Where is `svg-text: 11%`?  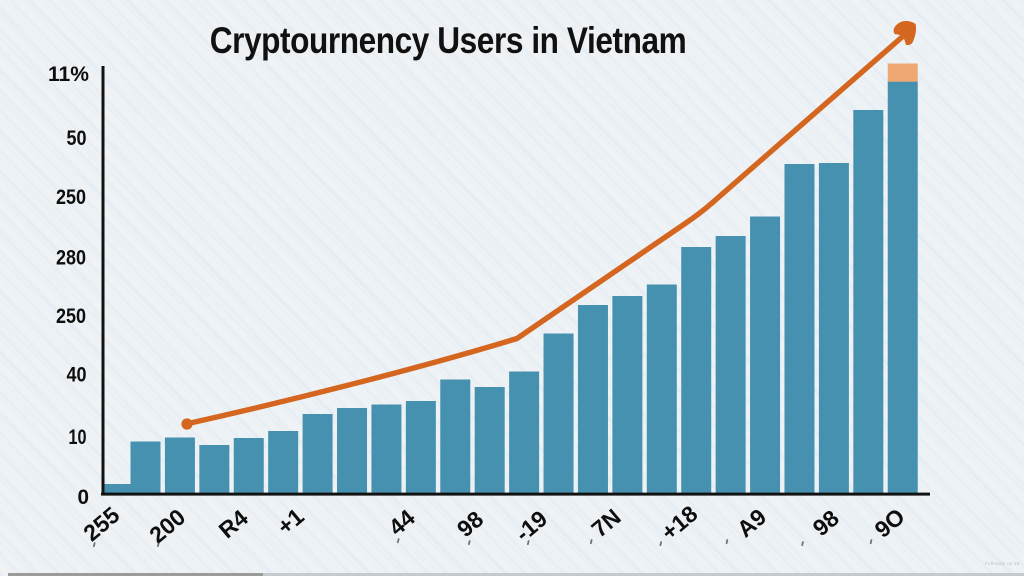 svg-text: 11% is located at coordinates (68, 74).